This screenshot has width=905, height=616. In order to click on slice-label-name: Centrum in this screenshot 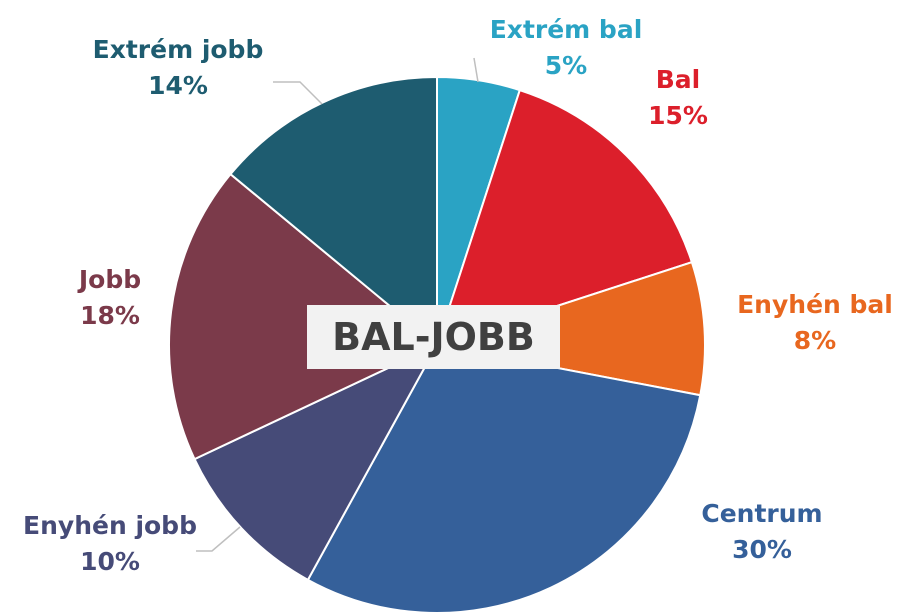, I will do `click(761, 513)`.